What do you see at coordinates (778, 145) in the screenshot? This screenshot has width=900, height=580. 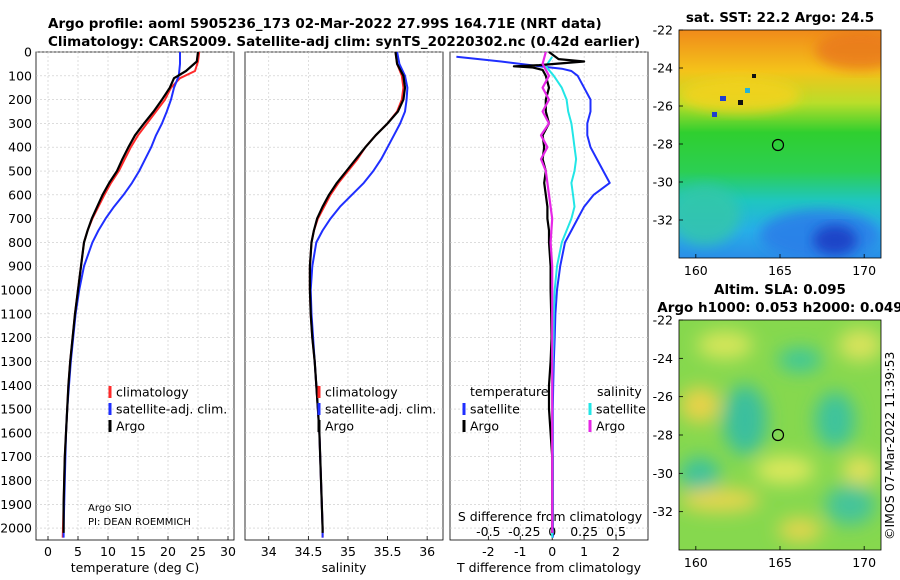 I see `sst-float-marker` at bounding box center [778, 145].